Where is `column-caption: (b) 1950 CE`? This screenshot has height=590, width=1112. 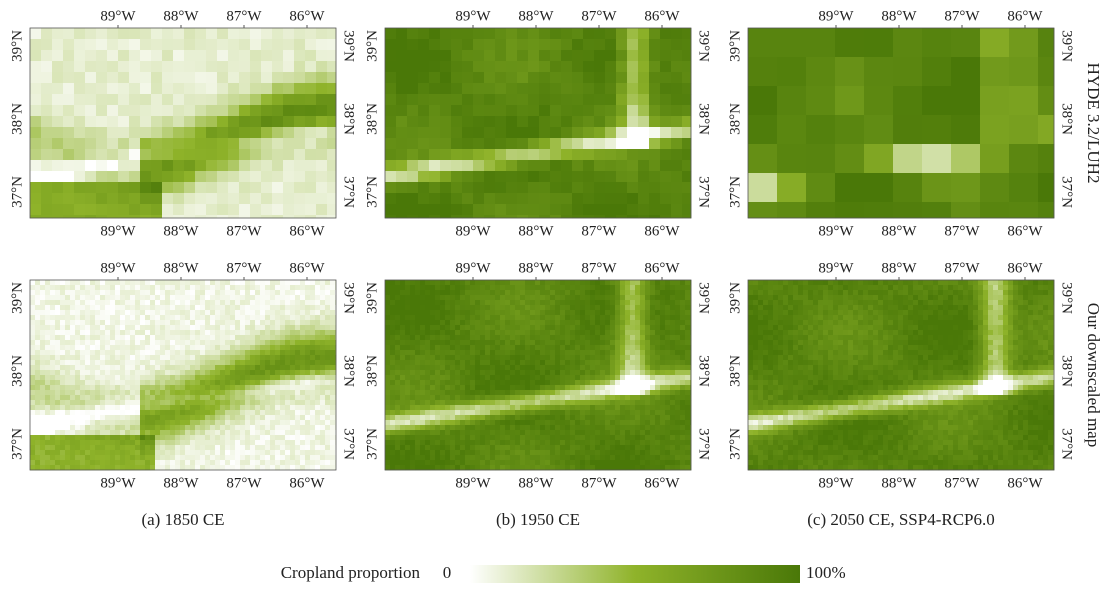
column-caption: (b) 1950 CE is located at coordinates (538, 519).